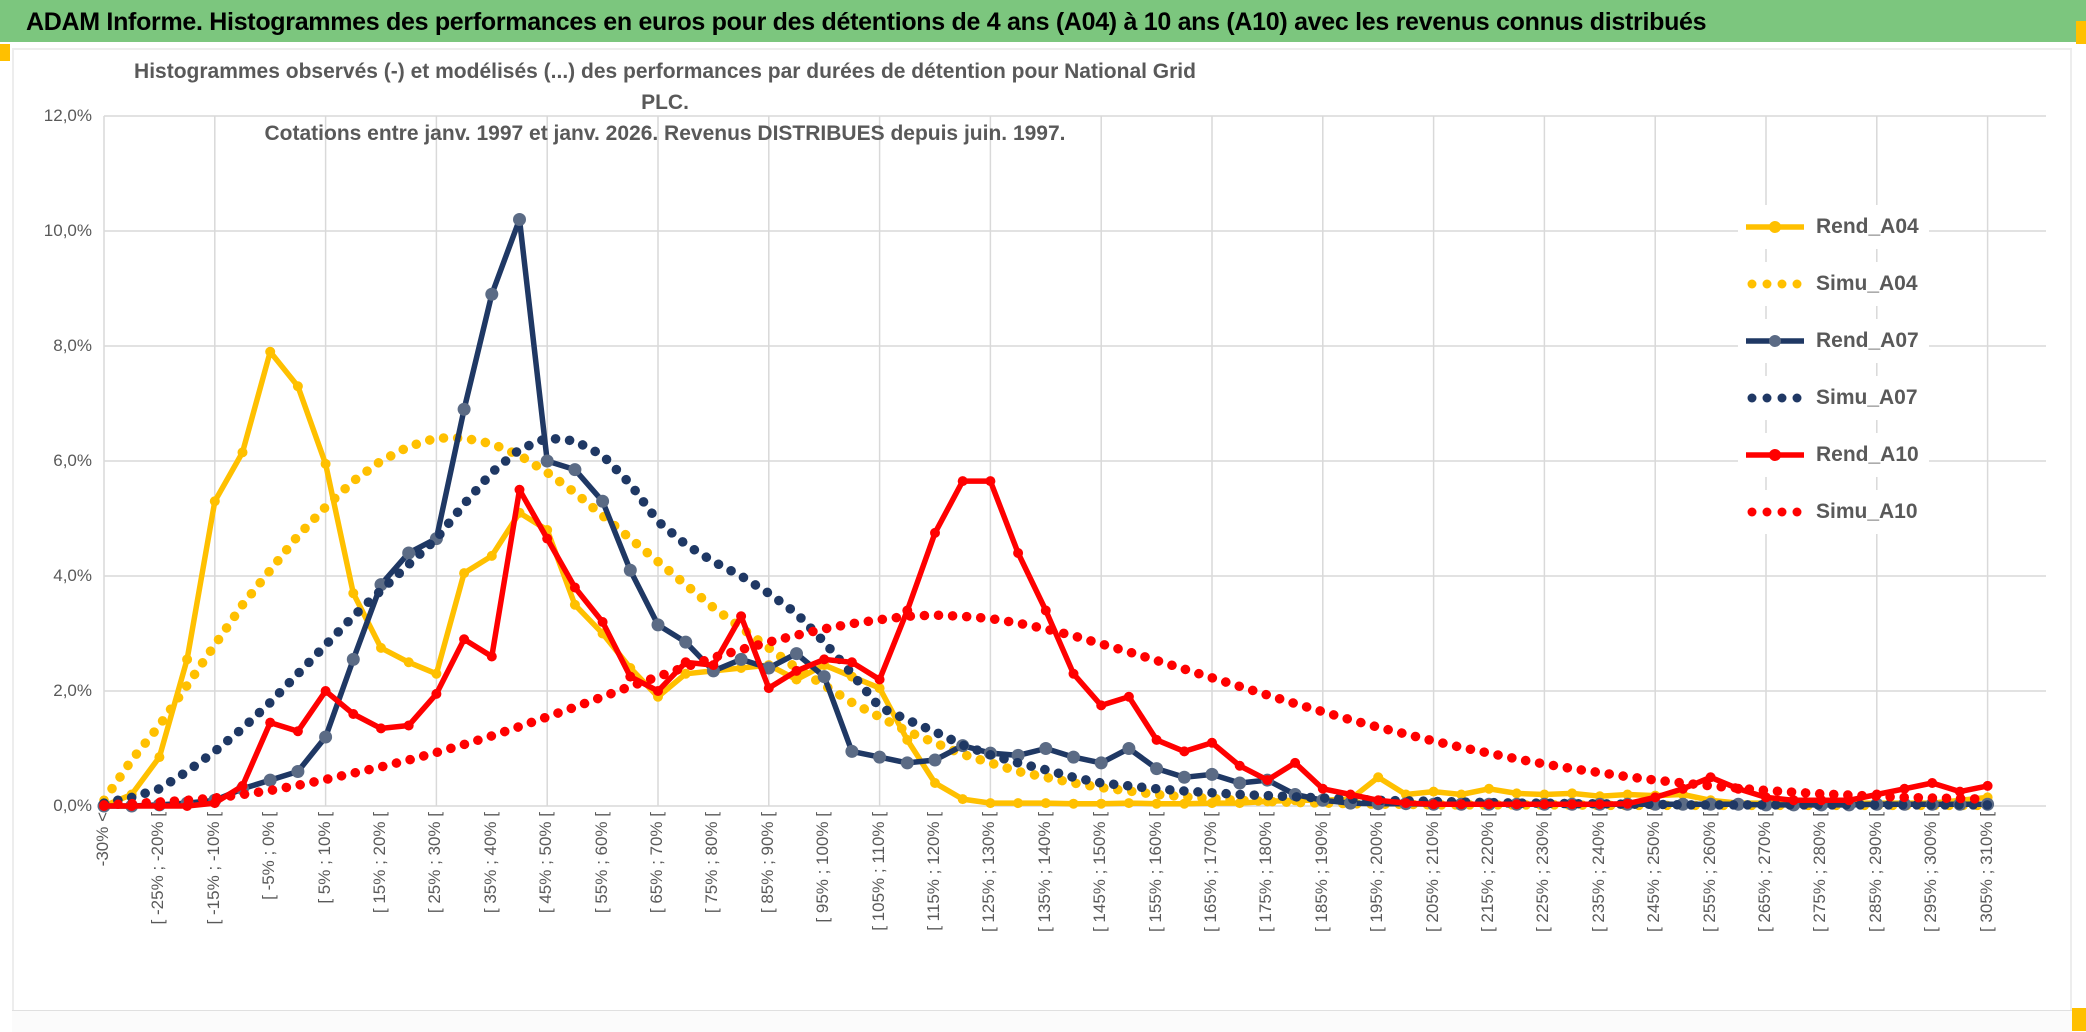 The height and width of the screenshot is (1032, 2086). I want to click on x-tick-label: [ 145% ; 150% [, so click(1100, 872).